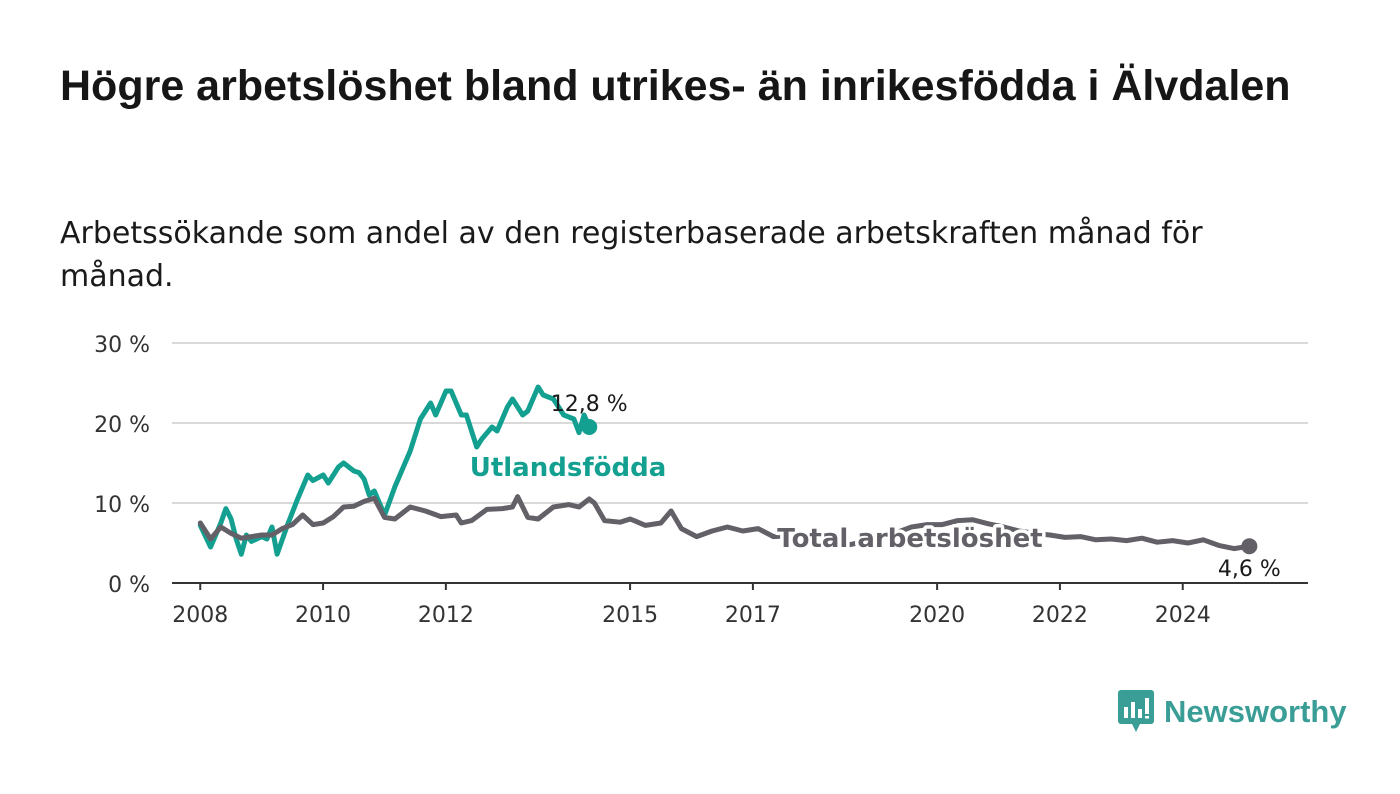 Image resolution: width=1400 pixels, height=794 pixels. What do you see at coordinates (1060, 615) in the screenshot?
I see `x-tick-label: 2022` at bounding box center [1060, 615].